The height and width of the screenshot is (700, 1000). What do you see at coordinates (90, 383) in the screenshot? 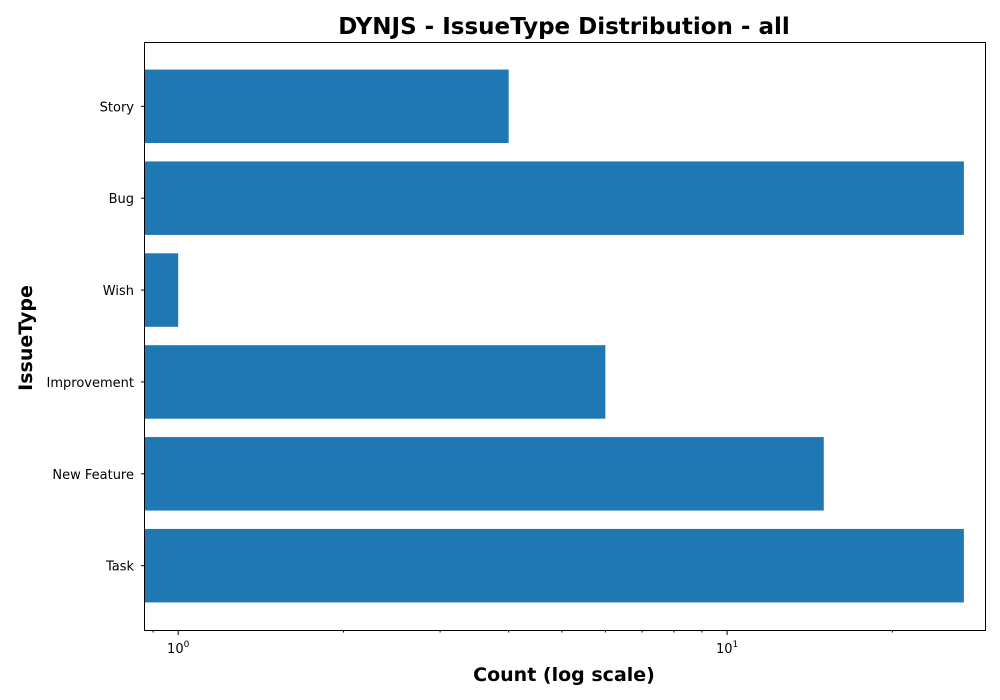
I see `y-tick-label: Improvement` at bounding box center [90, 383].